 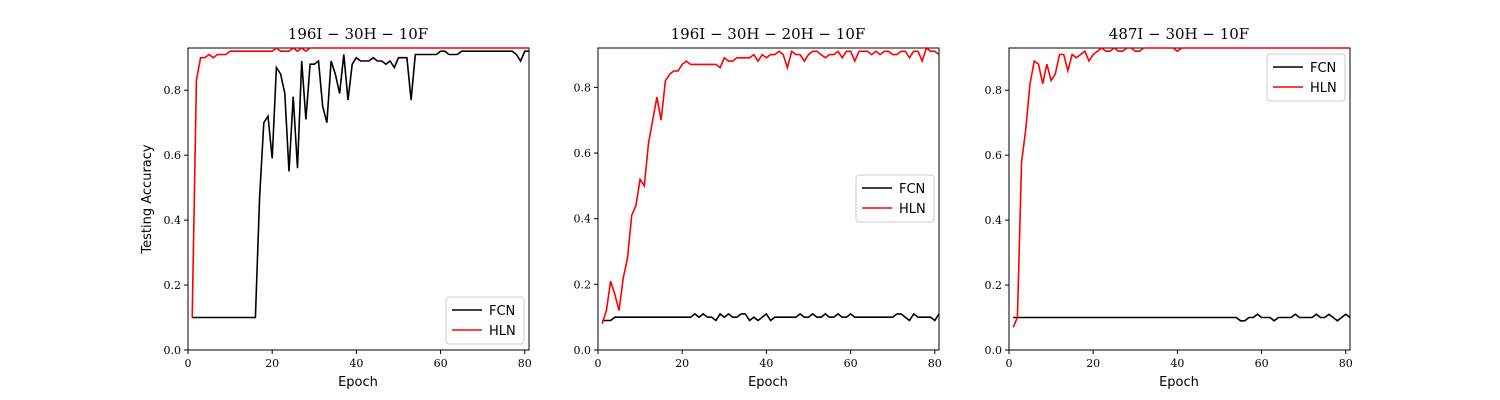 What do you see at coordinates (598, 363) in the screenshot?
I see `panel-2-xtick-label: 0` at bounding box center [598, 363].